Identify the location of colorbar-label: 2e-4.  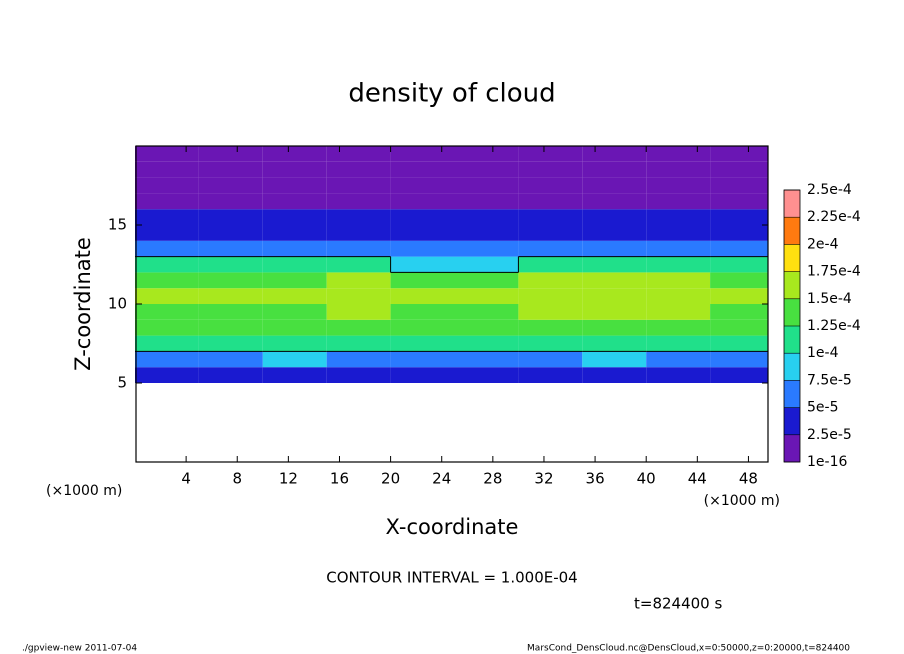
(823, 244).